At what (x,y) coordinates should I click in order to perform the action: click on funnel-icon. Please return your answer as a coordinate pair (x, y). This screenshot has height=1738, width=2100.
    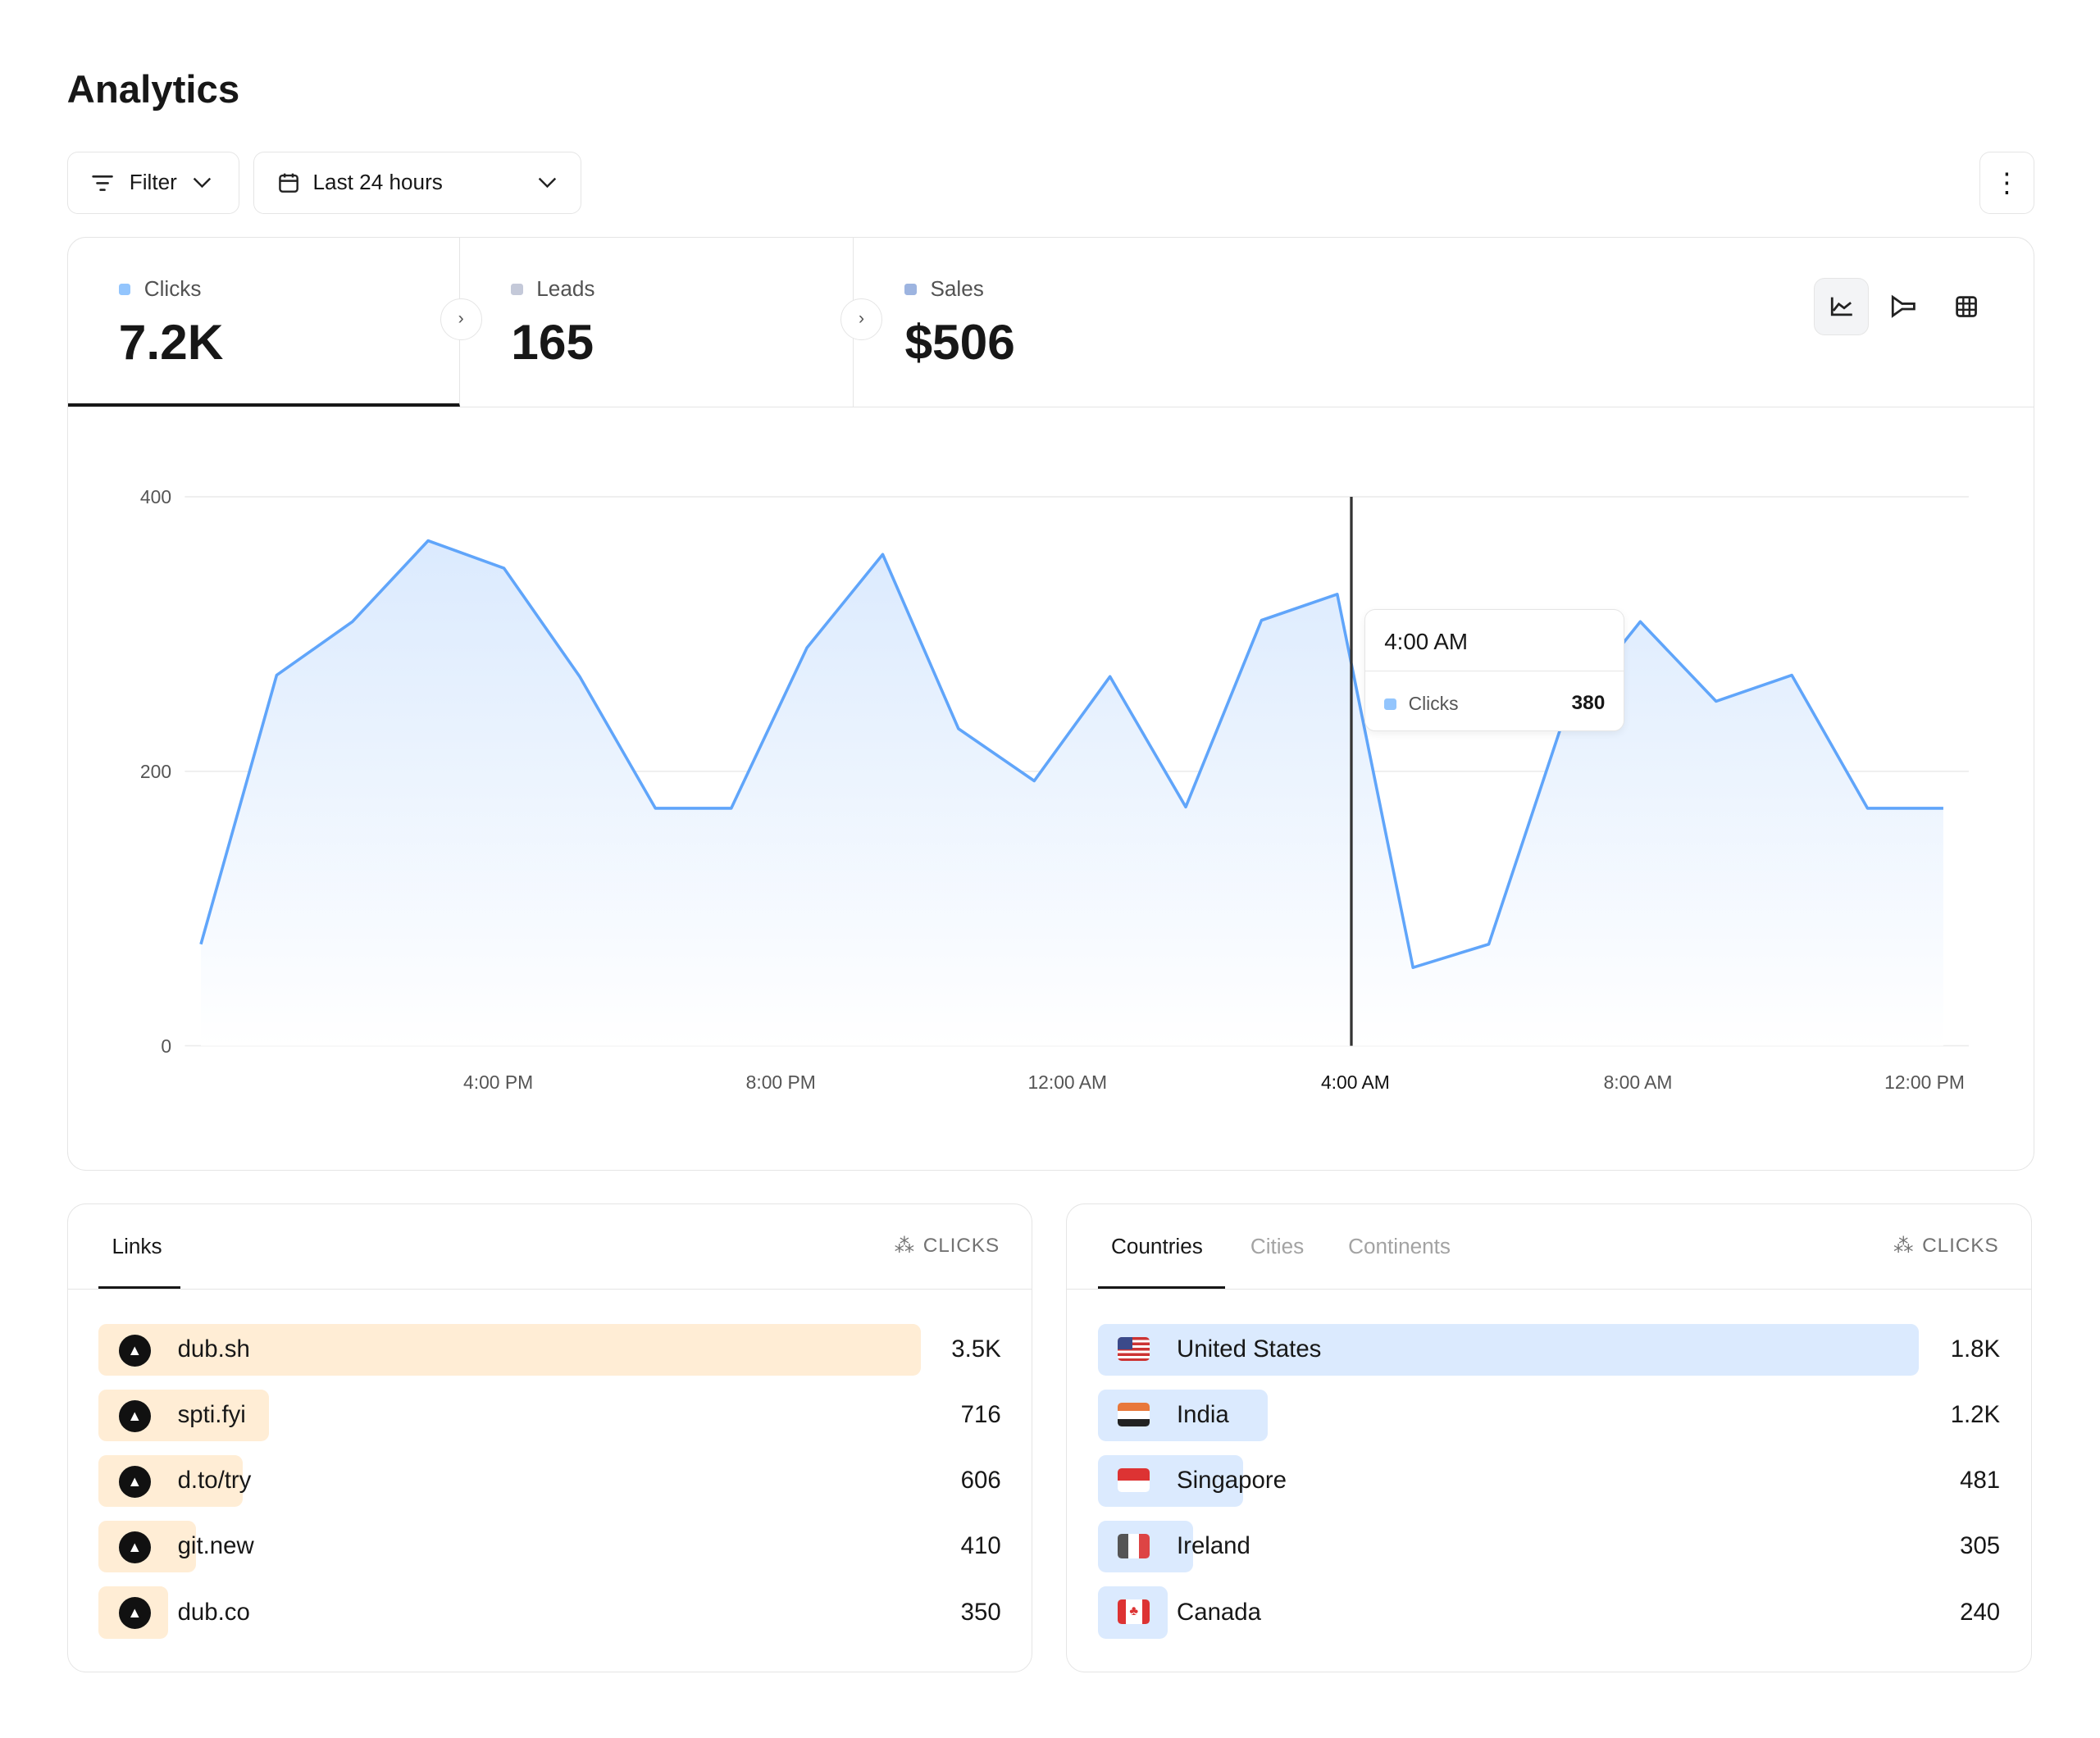
    Looking at the image, I should click on (1903, 307).